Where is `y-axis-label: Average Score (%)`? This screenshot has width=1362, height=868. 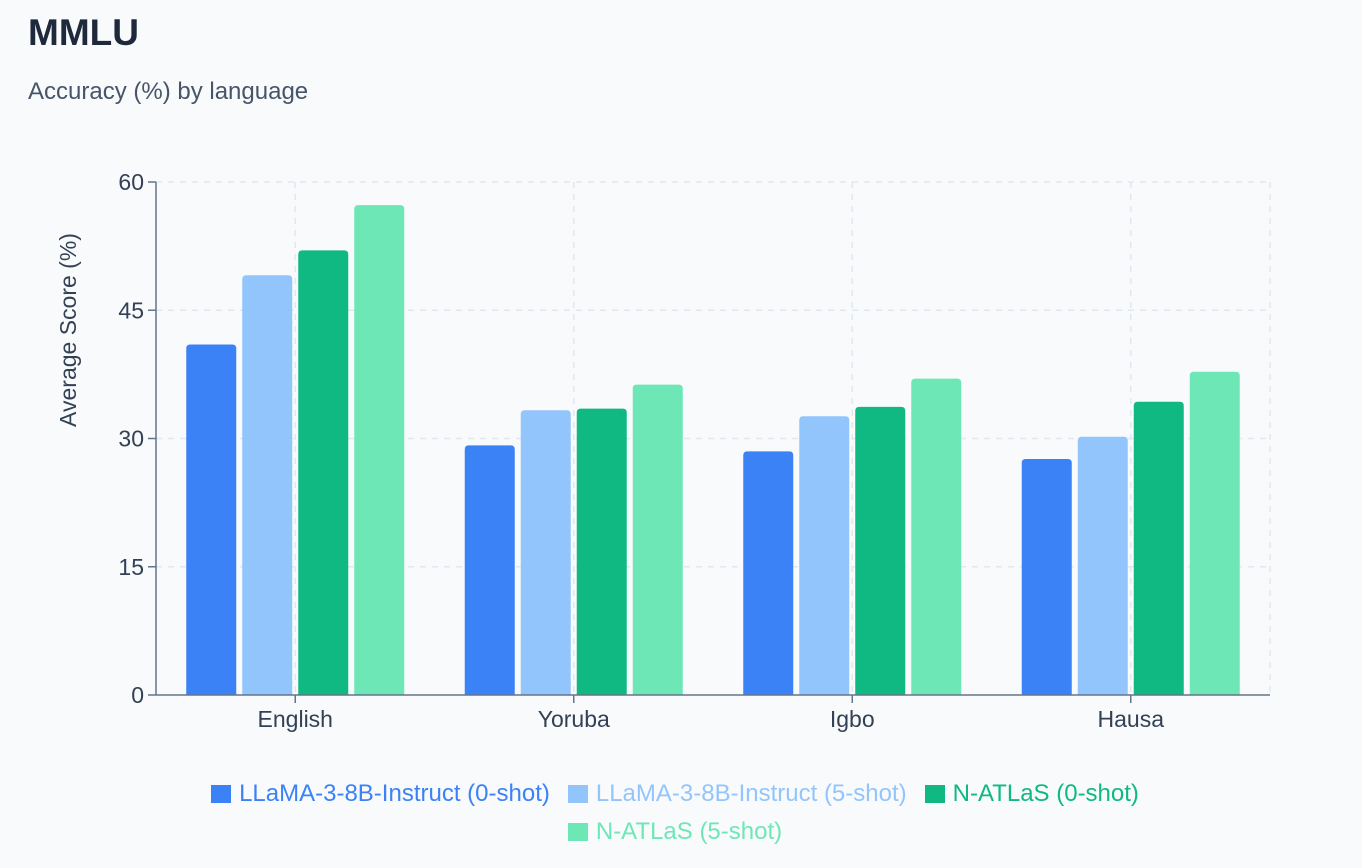
y-axis-label: Average Score (%) is located at coordinates (68, 330).